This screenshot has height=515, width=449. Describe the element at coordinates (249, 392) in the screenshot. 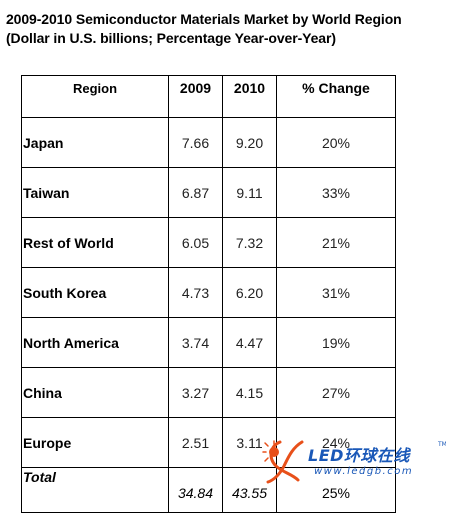

I see `row-value-2010: 4.15` at that location.